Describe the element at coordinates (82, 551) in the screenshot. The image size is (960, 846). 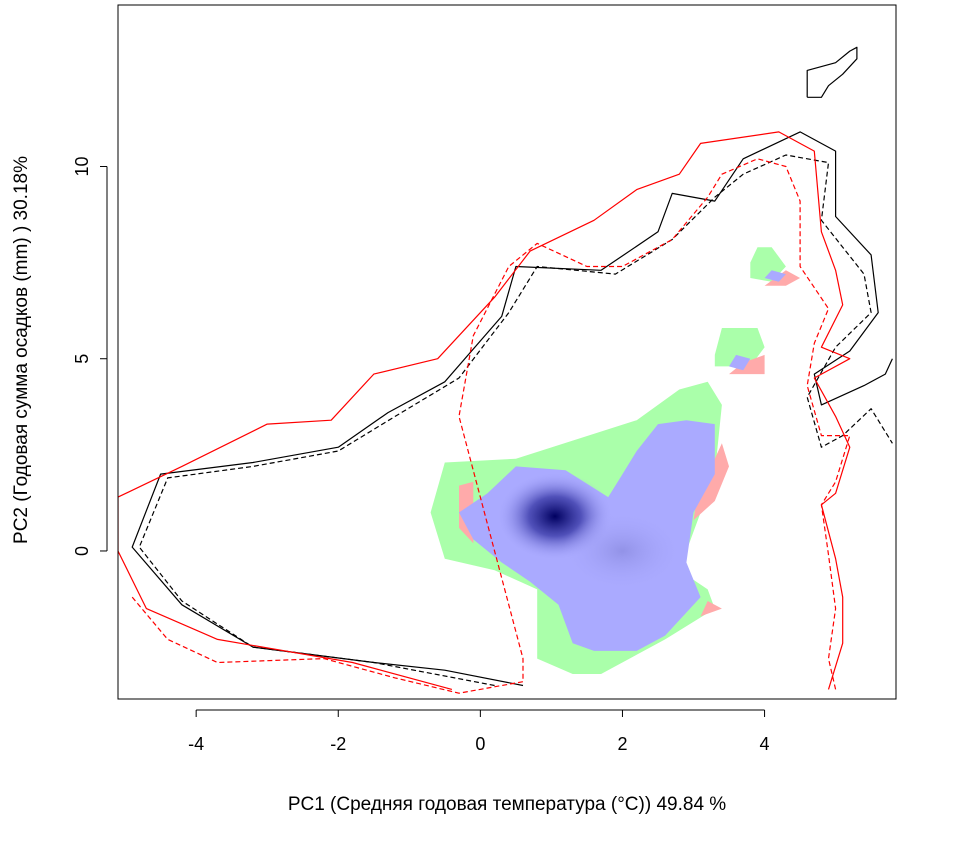
I see `y-tick-label: 0` at that location.